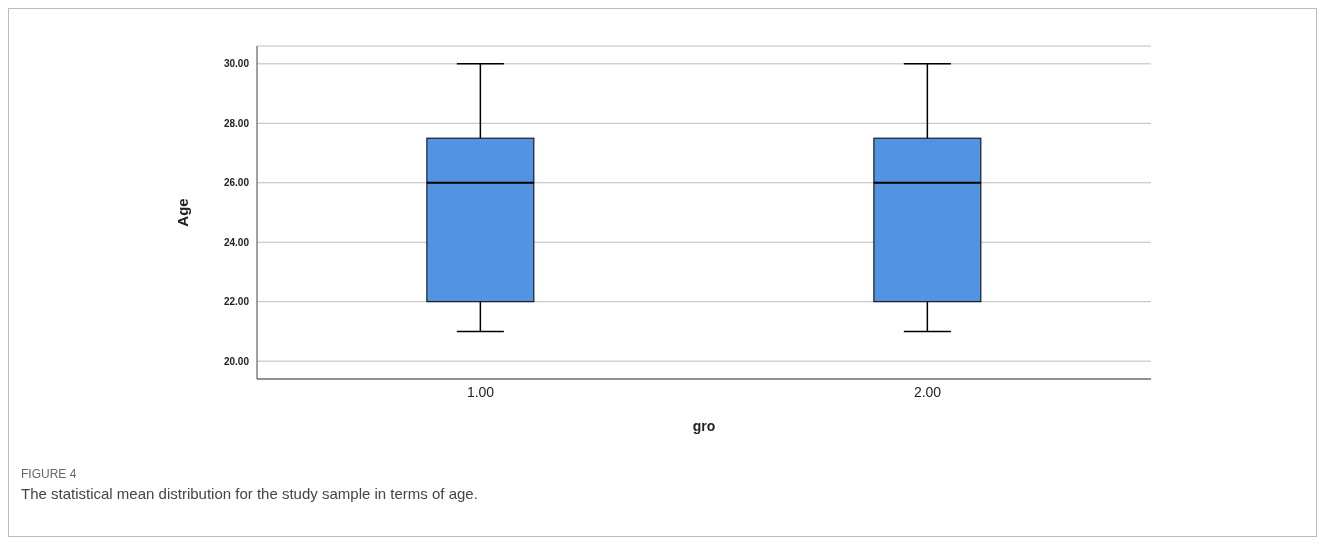 The height and width of the screenshot is (545, 1325). What do you see at coordinates (480, 391) in the screenshot?
I see `x-tick-label: 1.00` at bounding box center [480, 391].